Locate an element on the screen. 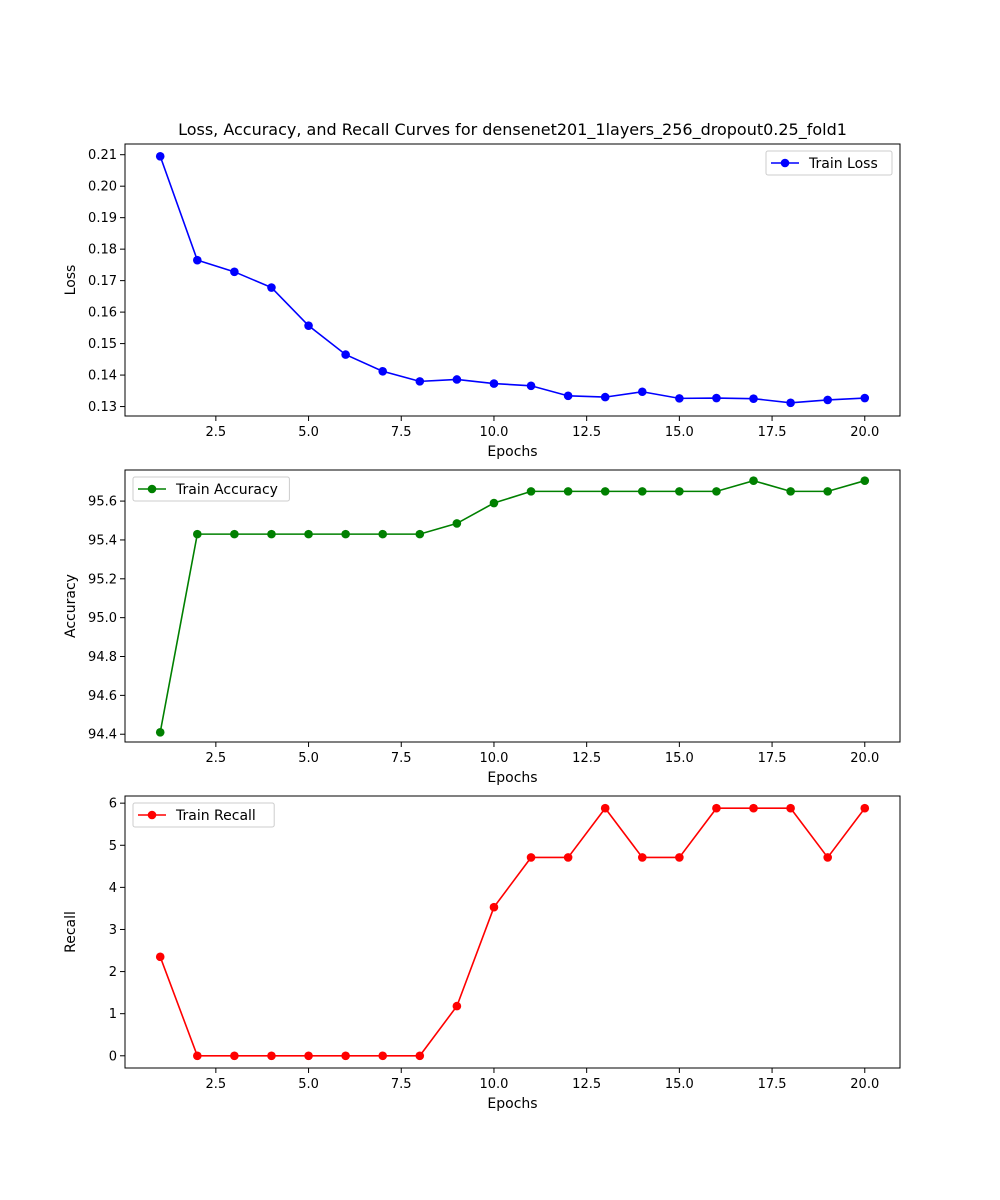 Image resolution: width=1000 pixels, height=1200 pixels. legend-label: Train Recall is located at coordinates (215, 816).